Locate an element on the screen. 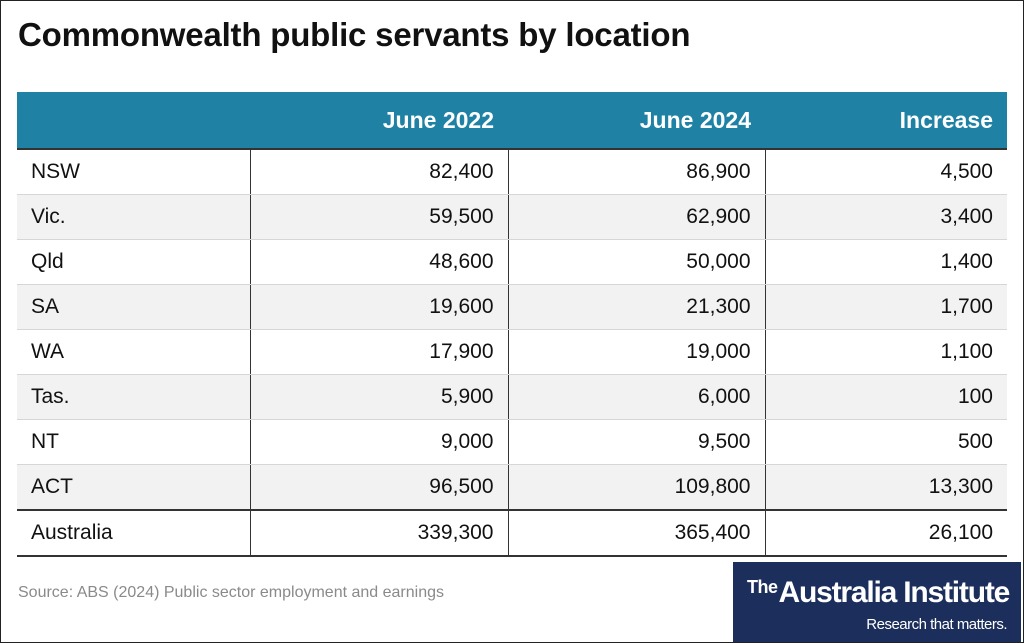 The height and width of the screenshot is (643, 1024). table-row: Tas. 5,900 6,000 100 is located at coordinates (512, 397).